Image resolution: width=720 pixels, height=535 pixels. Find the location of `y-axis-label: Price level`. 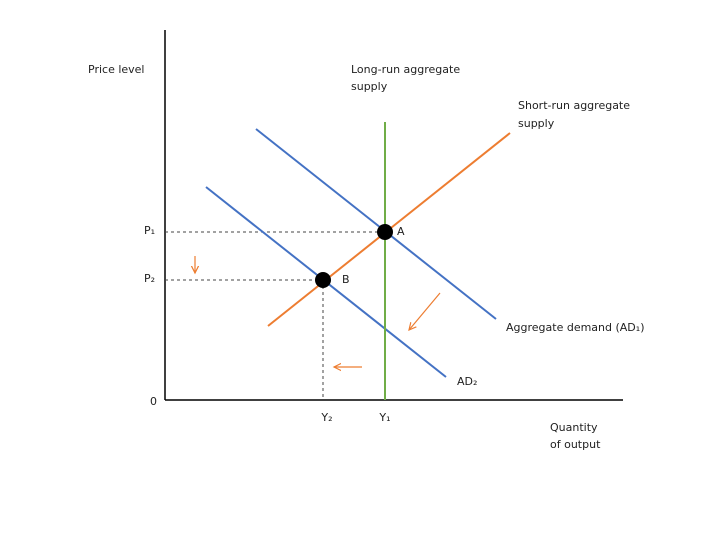

y-axis-label: Price level is located at coordinates (116, 69).